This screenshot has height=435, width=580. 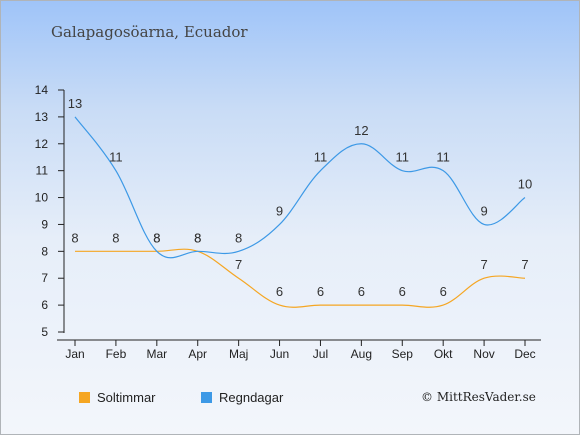 What do you see at coordinates (44, 278) in the screenshot?
I see `y-tick-label: 7` at bounding box center [44, 278].